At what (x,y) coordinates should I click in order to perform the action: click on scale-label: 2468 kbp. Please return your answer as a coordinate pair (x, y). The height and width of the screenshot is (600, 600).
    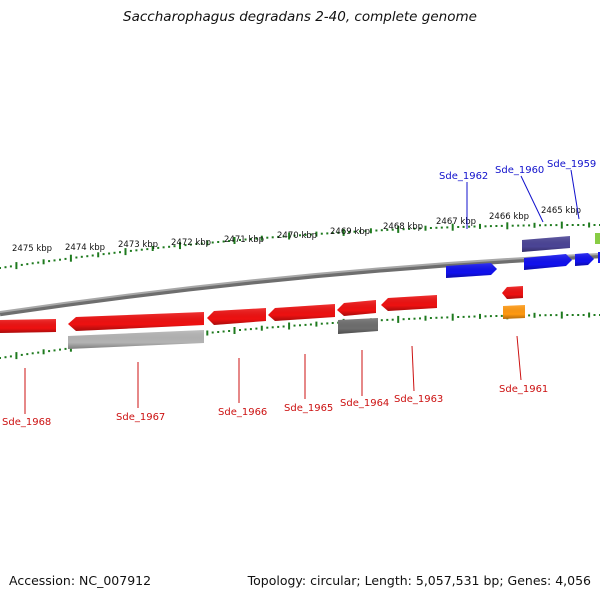
    Looking at the image, I should click on (403, 227).